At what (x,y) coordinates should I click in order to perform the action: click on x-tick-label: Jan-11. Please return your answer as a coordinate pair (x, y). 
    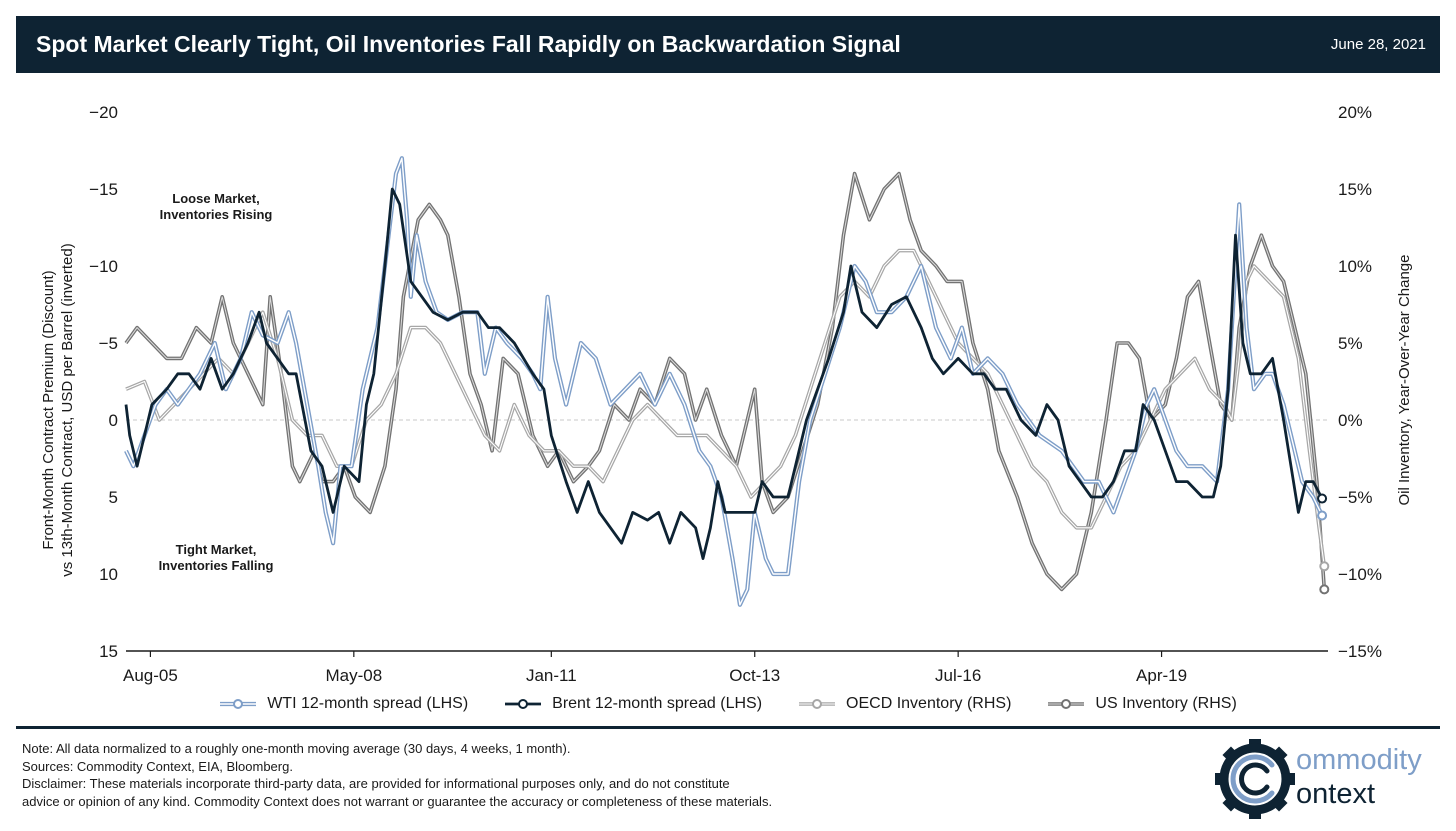
    Looking at the image, I should click on (551, 675).